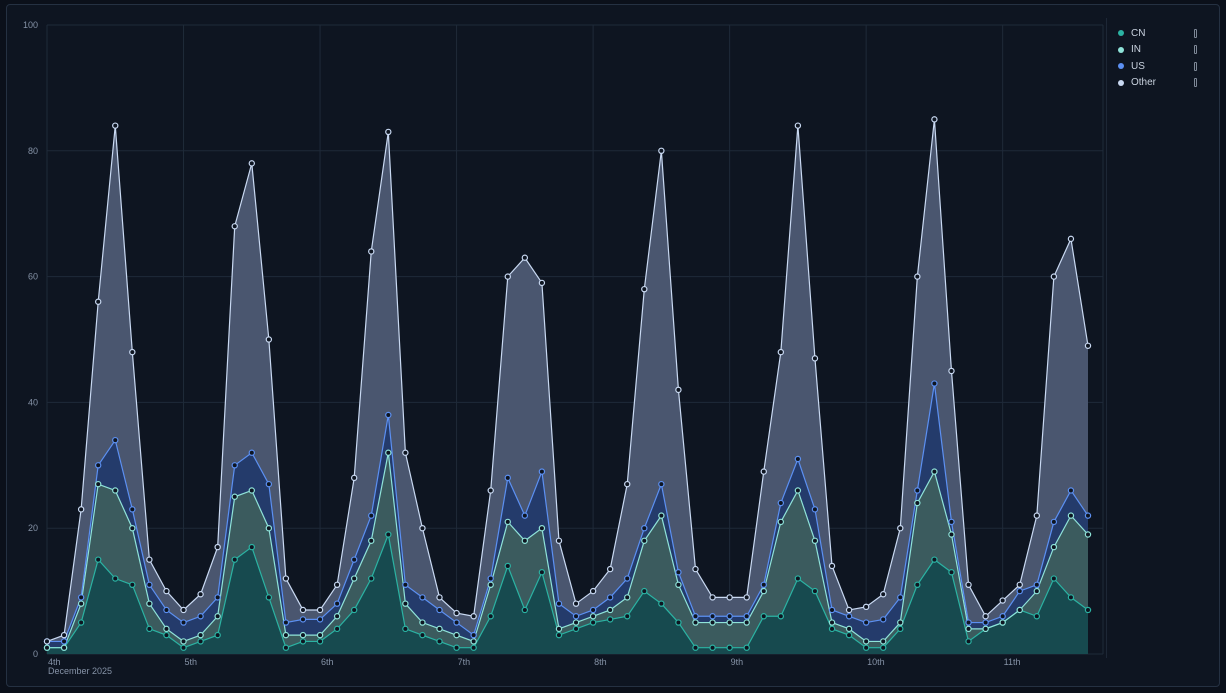 This screenshot has width=1226, height=693. What do you see at coordinates (1165, 66) in the screenshot?
I see `legend-item-us: US` at bounding box center [1165, 66].